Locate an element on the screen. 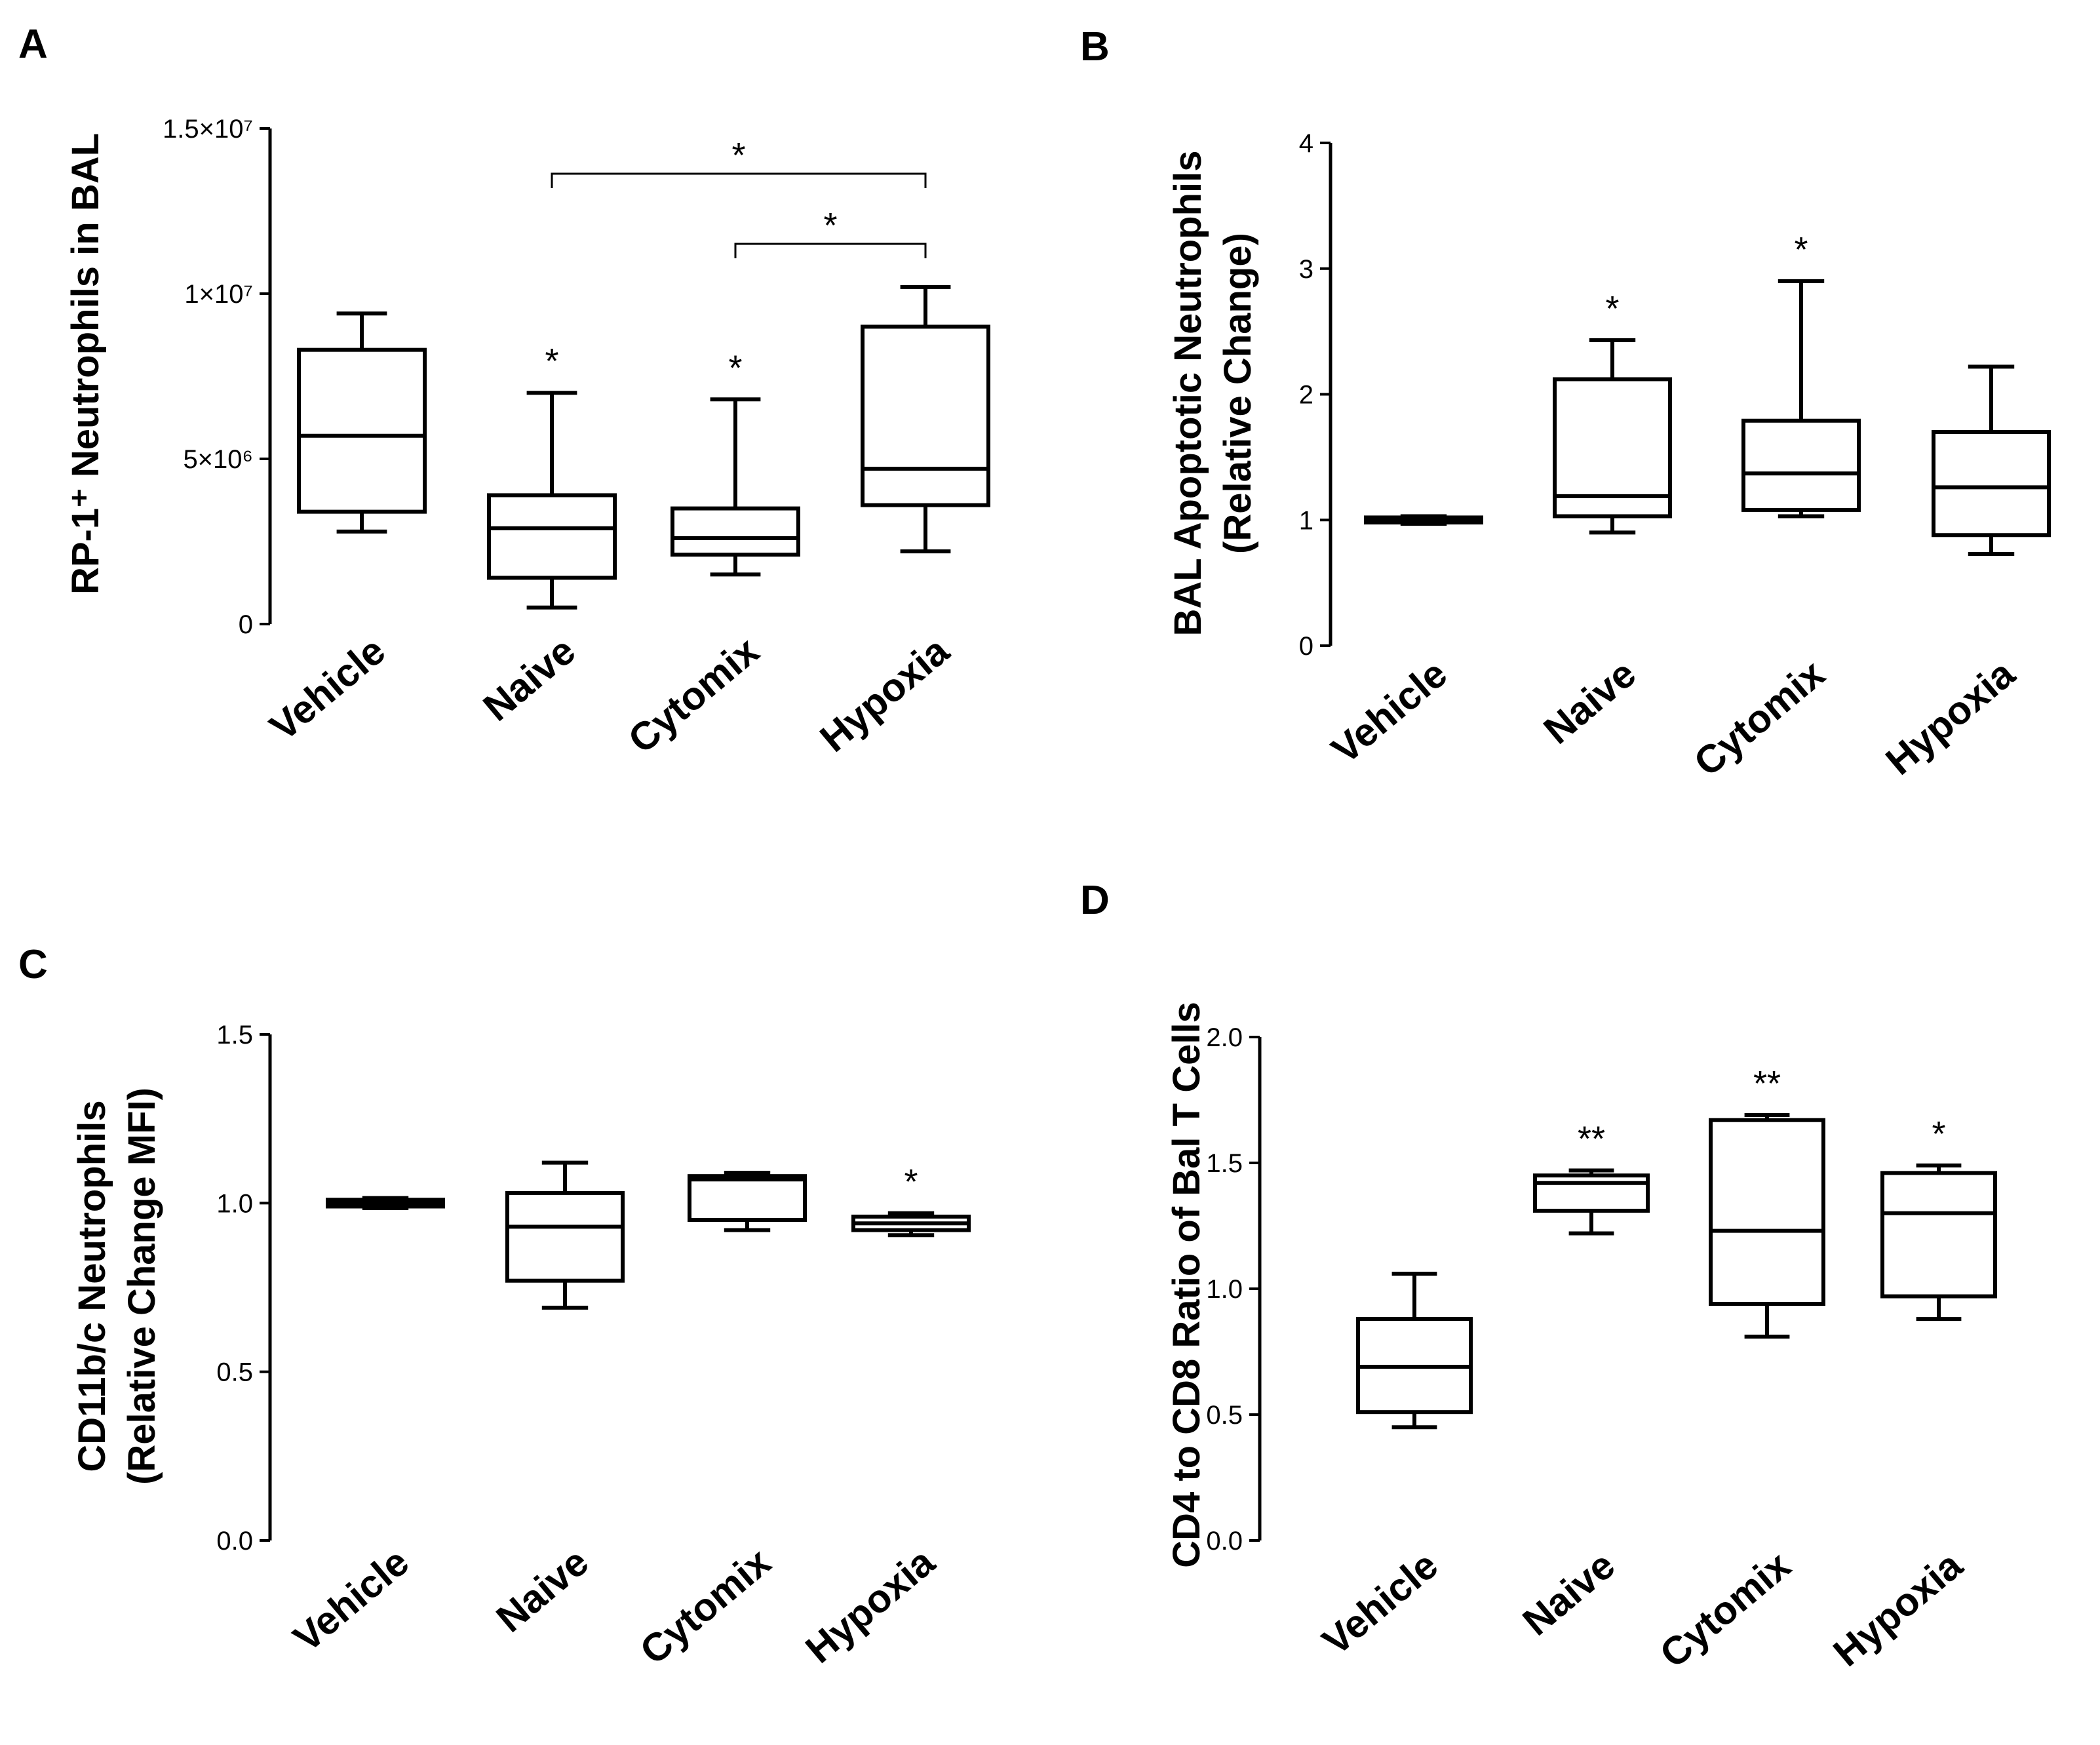 The image size is (2100, 1745). y-axis-label: CD11b/c Neutrophils is located at coordinates (92, 1286).